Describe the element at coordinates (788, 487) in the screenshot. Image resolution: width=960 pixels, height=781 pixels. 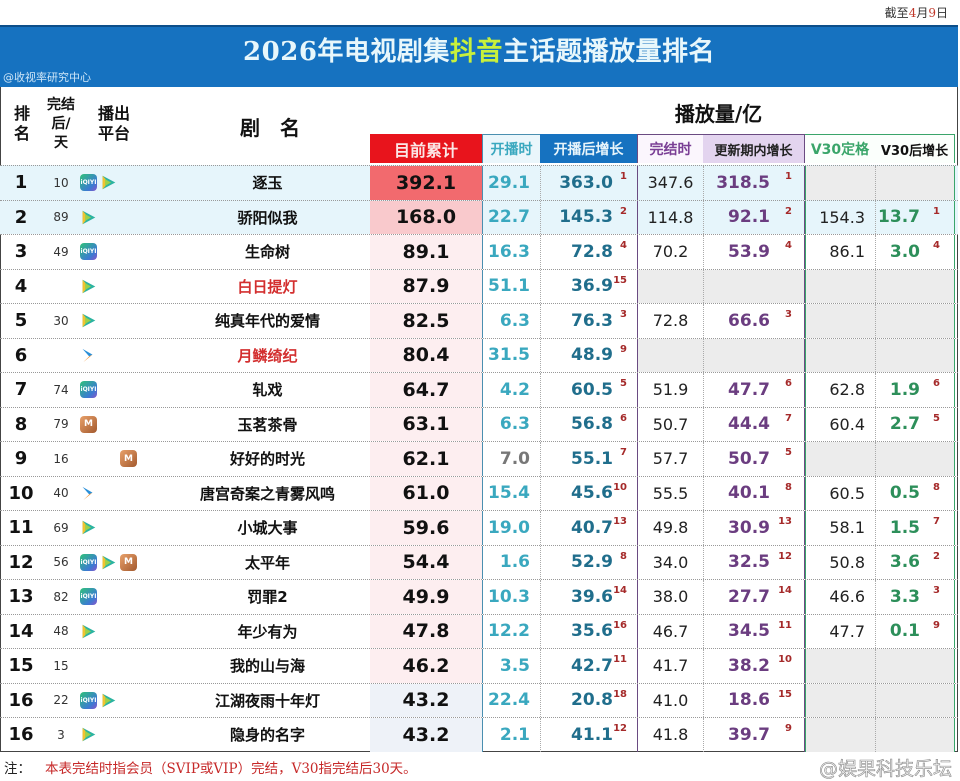
I see `growth-during-update-rank: 8` at that location.